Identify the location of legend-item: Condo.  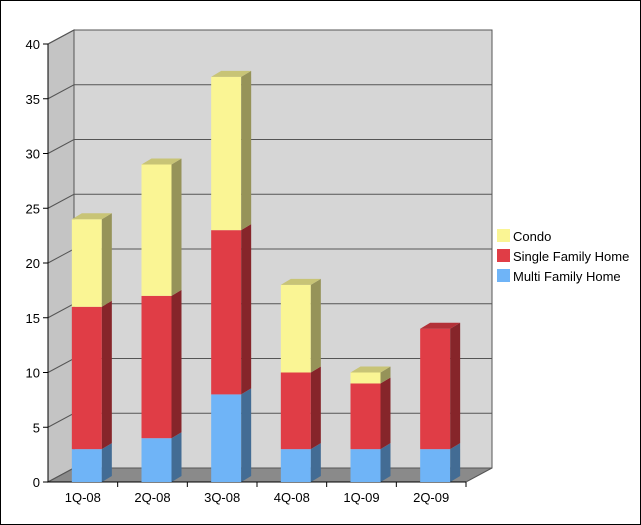
(524, 236).